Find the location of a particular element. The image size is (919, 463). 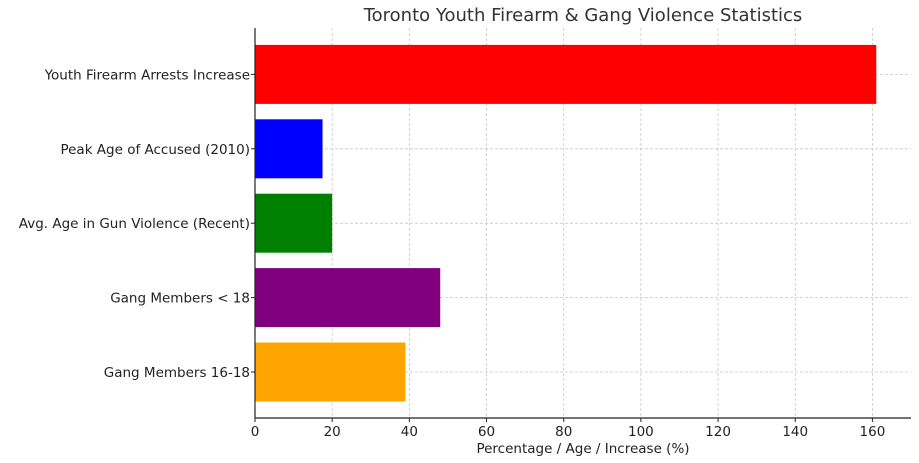

x-tick-label: 160 is located at coordinates (873, 432).